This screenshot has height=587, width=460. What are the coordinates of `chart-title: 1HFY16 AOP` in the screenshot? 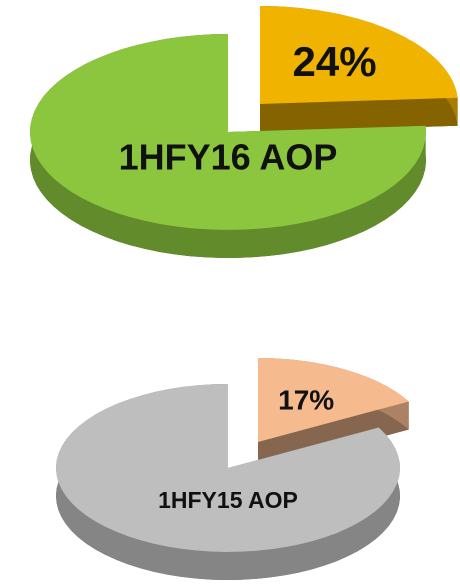 It's located at (228, 157).